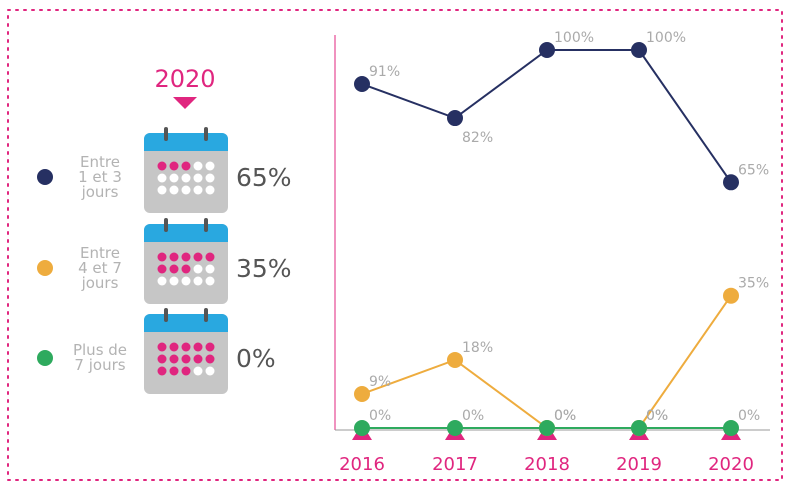 This screenshot has width=790, height=486. What do you see at coordinates (731, 464) in the screenshot?
I see `x-tick-label: 2020` at bounding box center [731, 464].